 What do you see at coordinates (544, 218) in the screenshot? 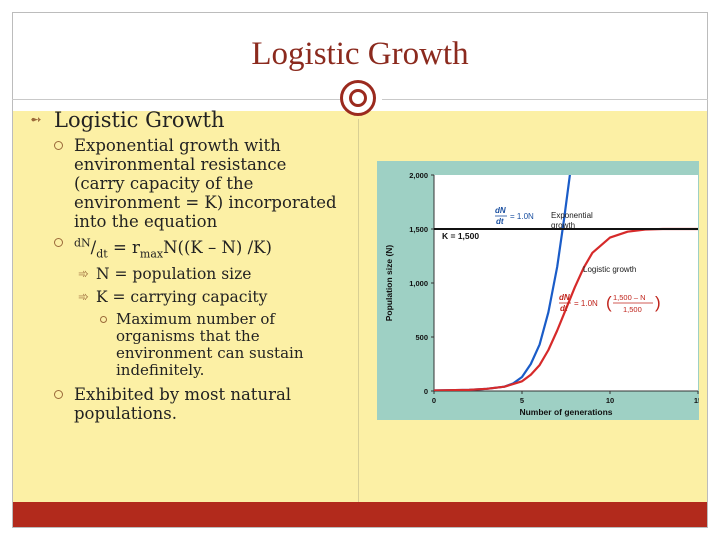
I see `exponential-annotation: dN dt = 1.0N Exponential growth` at bounding box center [544, 218].